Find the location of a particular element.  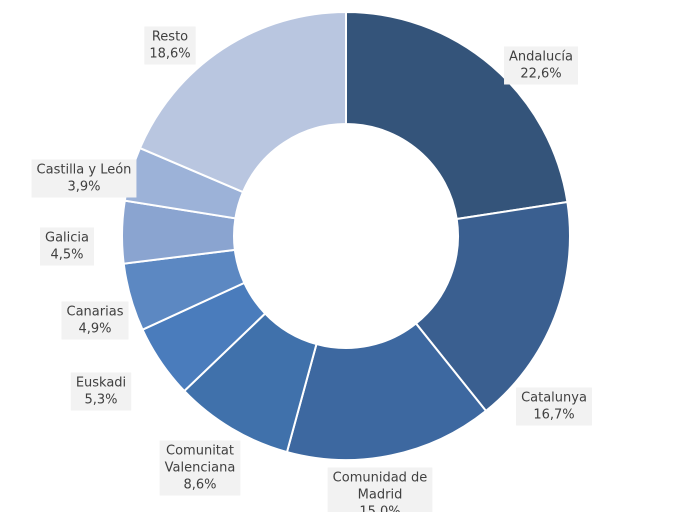

data-label-comunidad-de-madrid: Comunidad de Madrid 15,0% is located at coordinates (380, 489).